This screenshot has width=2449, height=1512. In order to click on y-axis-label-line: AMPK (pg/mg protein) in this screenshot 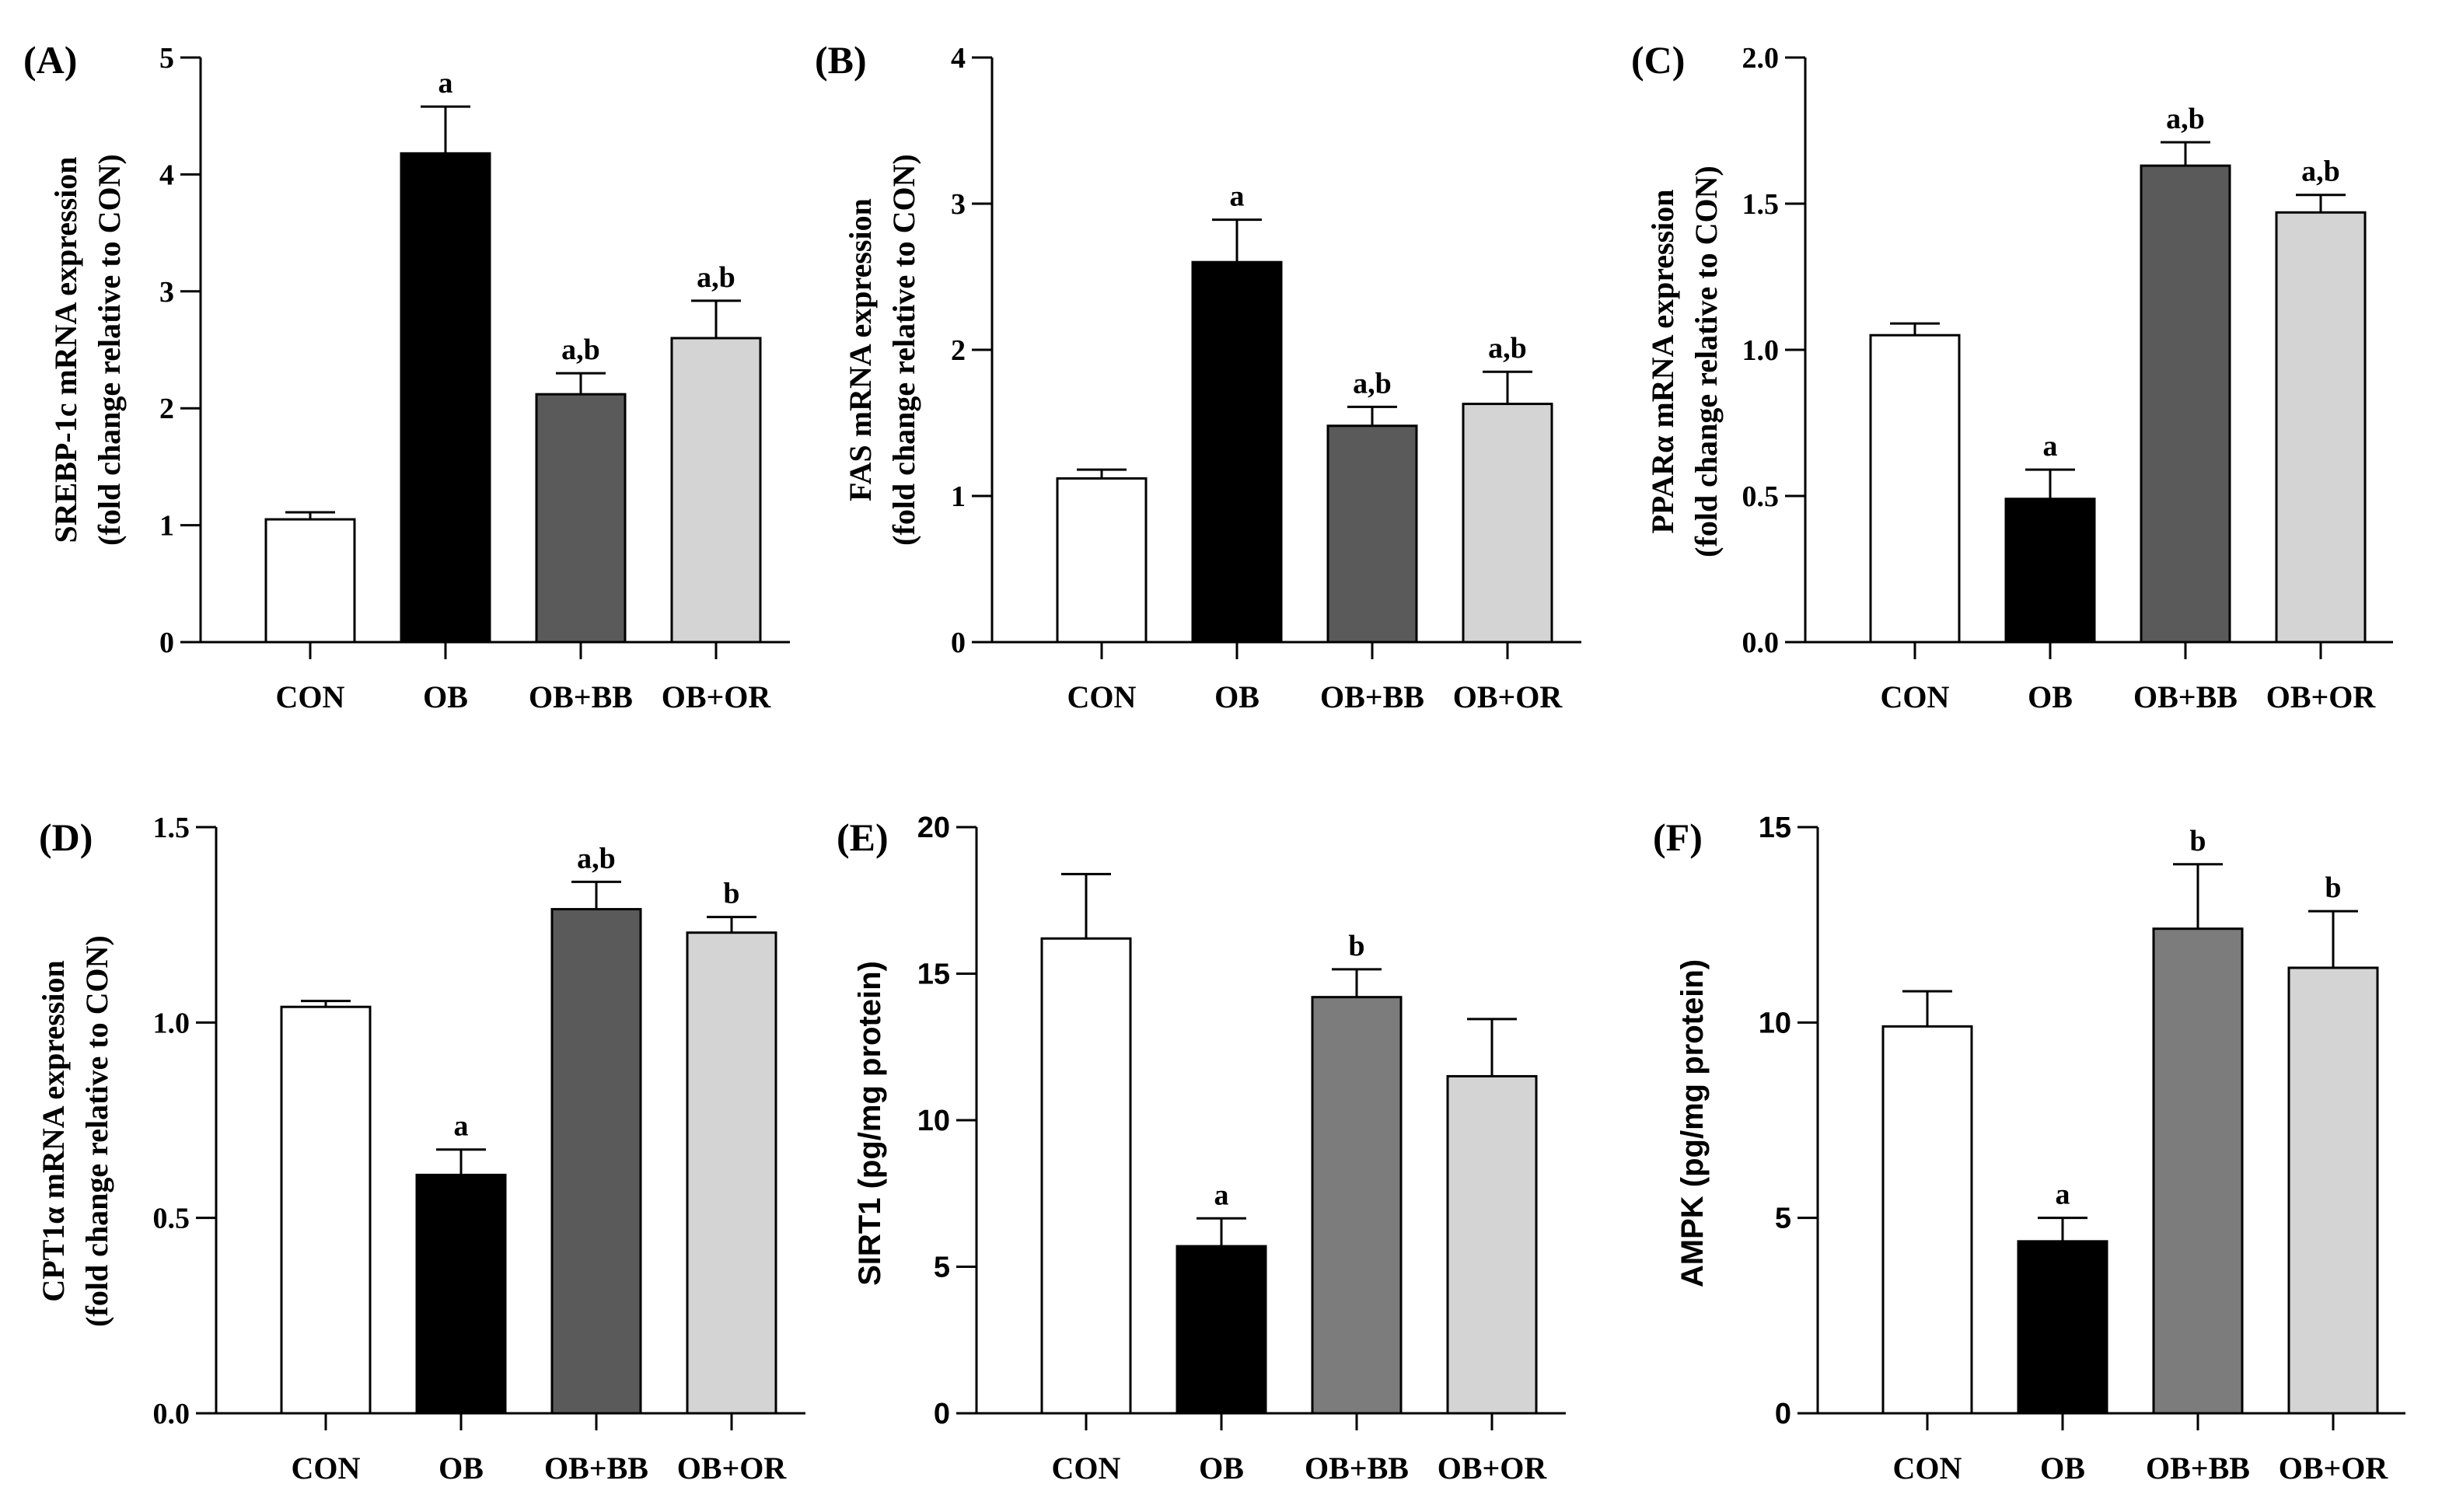, I will do `click(1692, 1123)`.